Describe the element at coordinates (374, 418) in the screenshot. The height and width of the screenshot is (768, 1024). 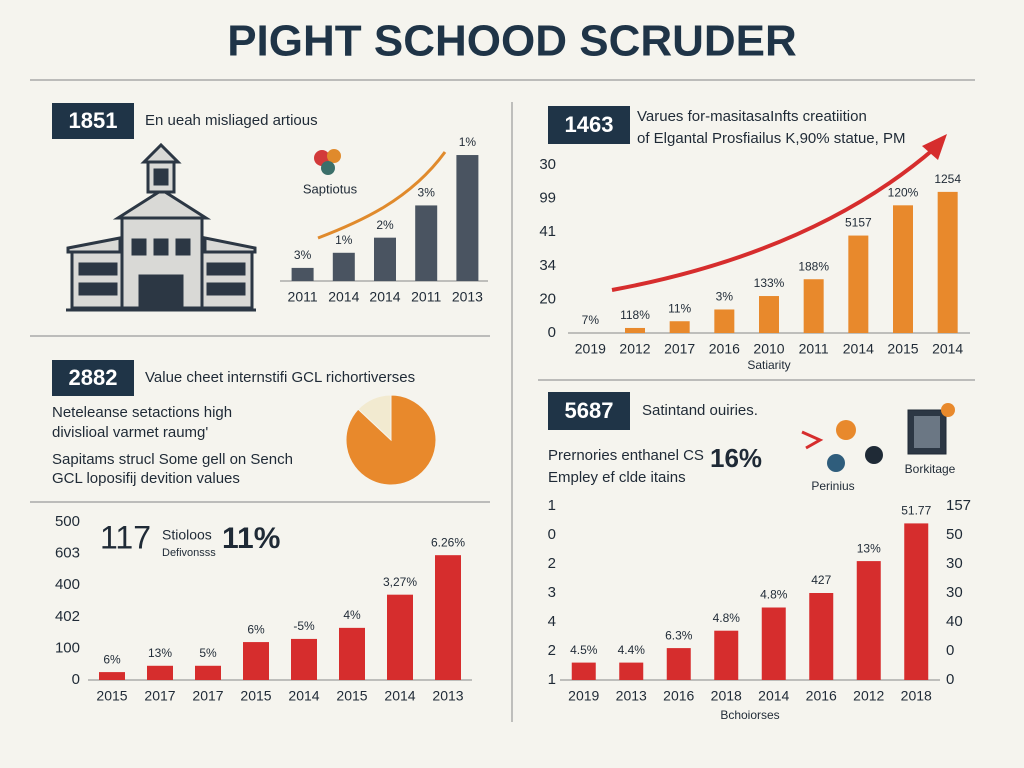
I see `pie-slice` at that location.